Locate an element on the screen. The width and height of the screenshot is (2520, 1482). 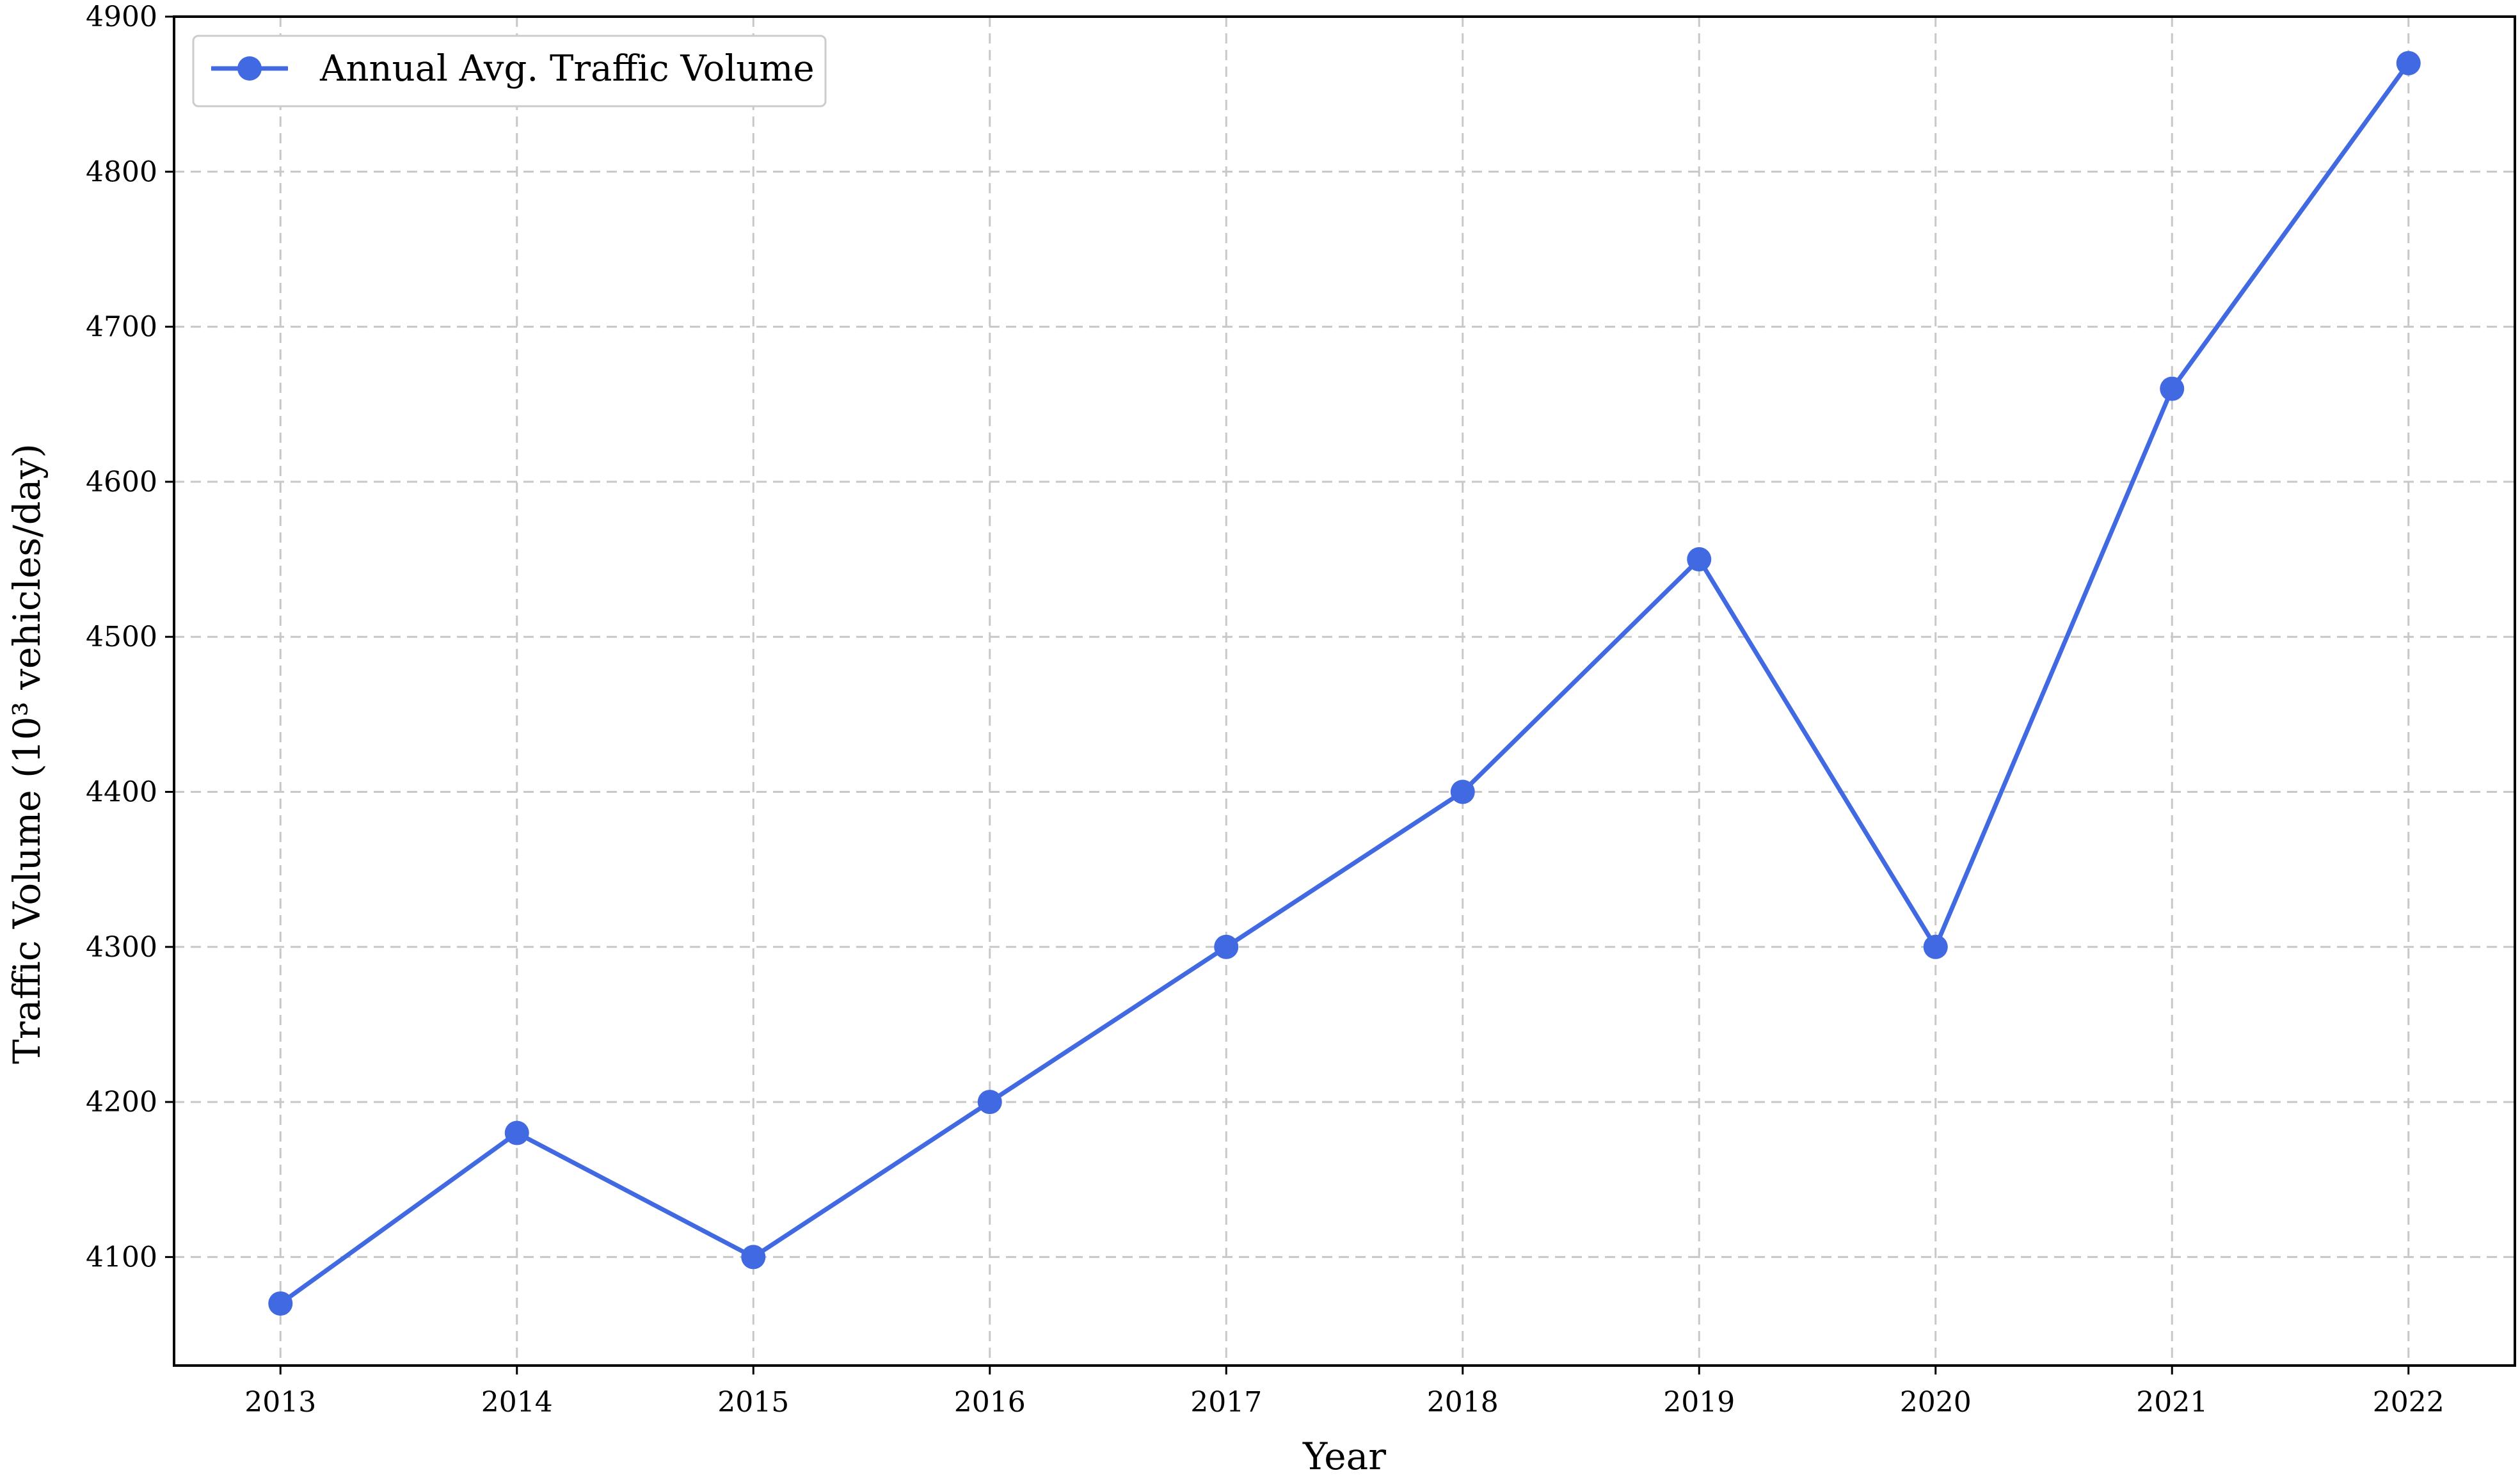
x-axis-title: Year is located at coordinates (1344, 1457).